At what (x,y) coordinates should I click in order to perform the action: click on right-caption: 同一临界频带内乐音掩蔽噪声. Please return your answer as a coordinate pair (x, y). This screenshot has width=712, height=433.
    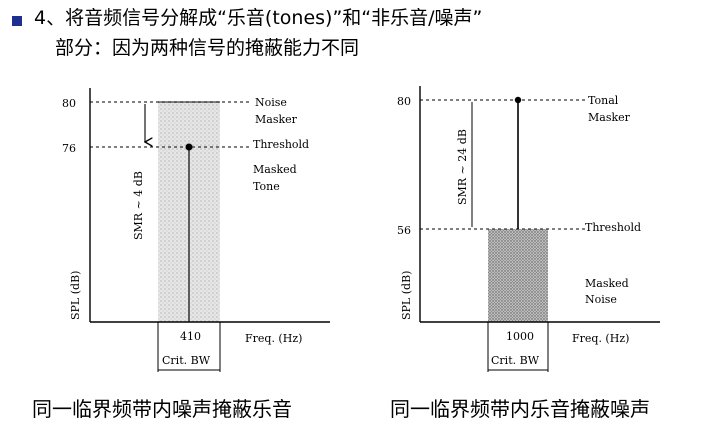
    Looking at the image, I should click on (520, 409).